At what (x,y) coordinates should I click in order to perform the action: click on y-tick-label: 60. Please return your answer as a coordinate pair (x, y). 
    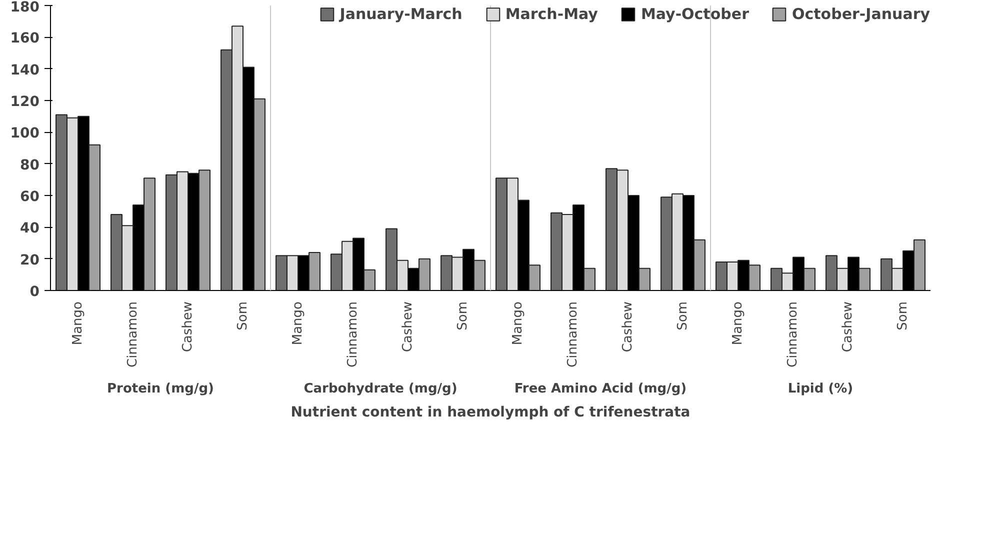
    Looking at the image, I should click on (30, 197).